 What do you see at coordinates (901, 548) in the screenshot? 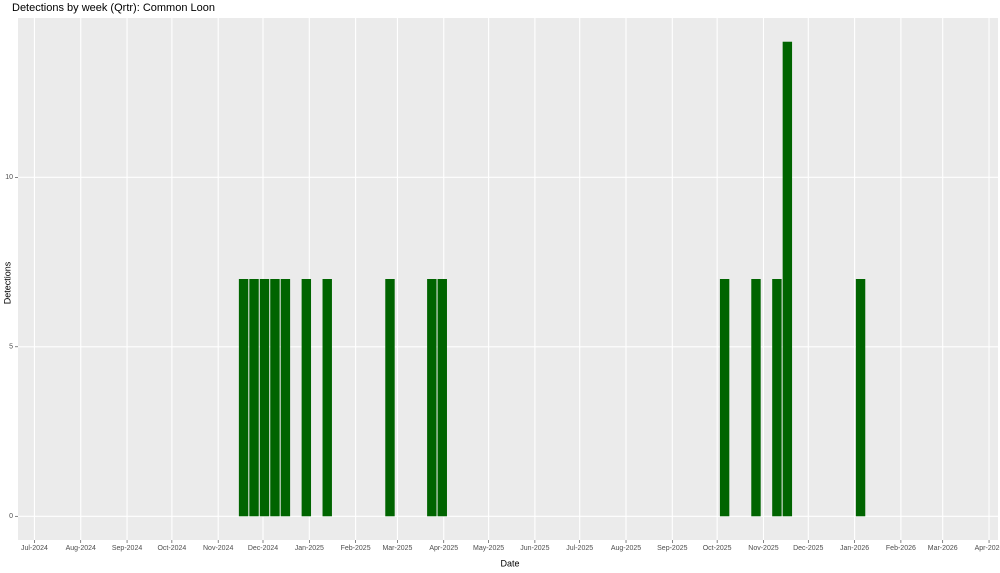
I see `x-tick-label: Feb-2026` at bounding box center [901, 548].